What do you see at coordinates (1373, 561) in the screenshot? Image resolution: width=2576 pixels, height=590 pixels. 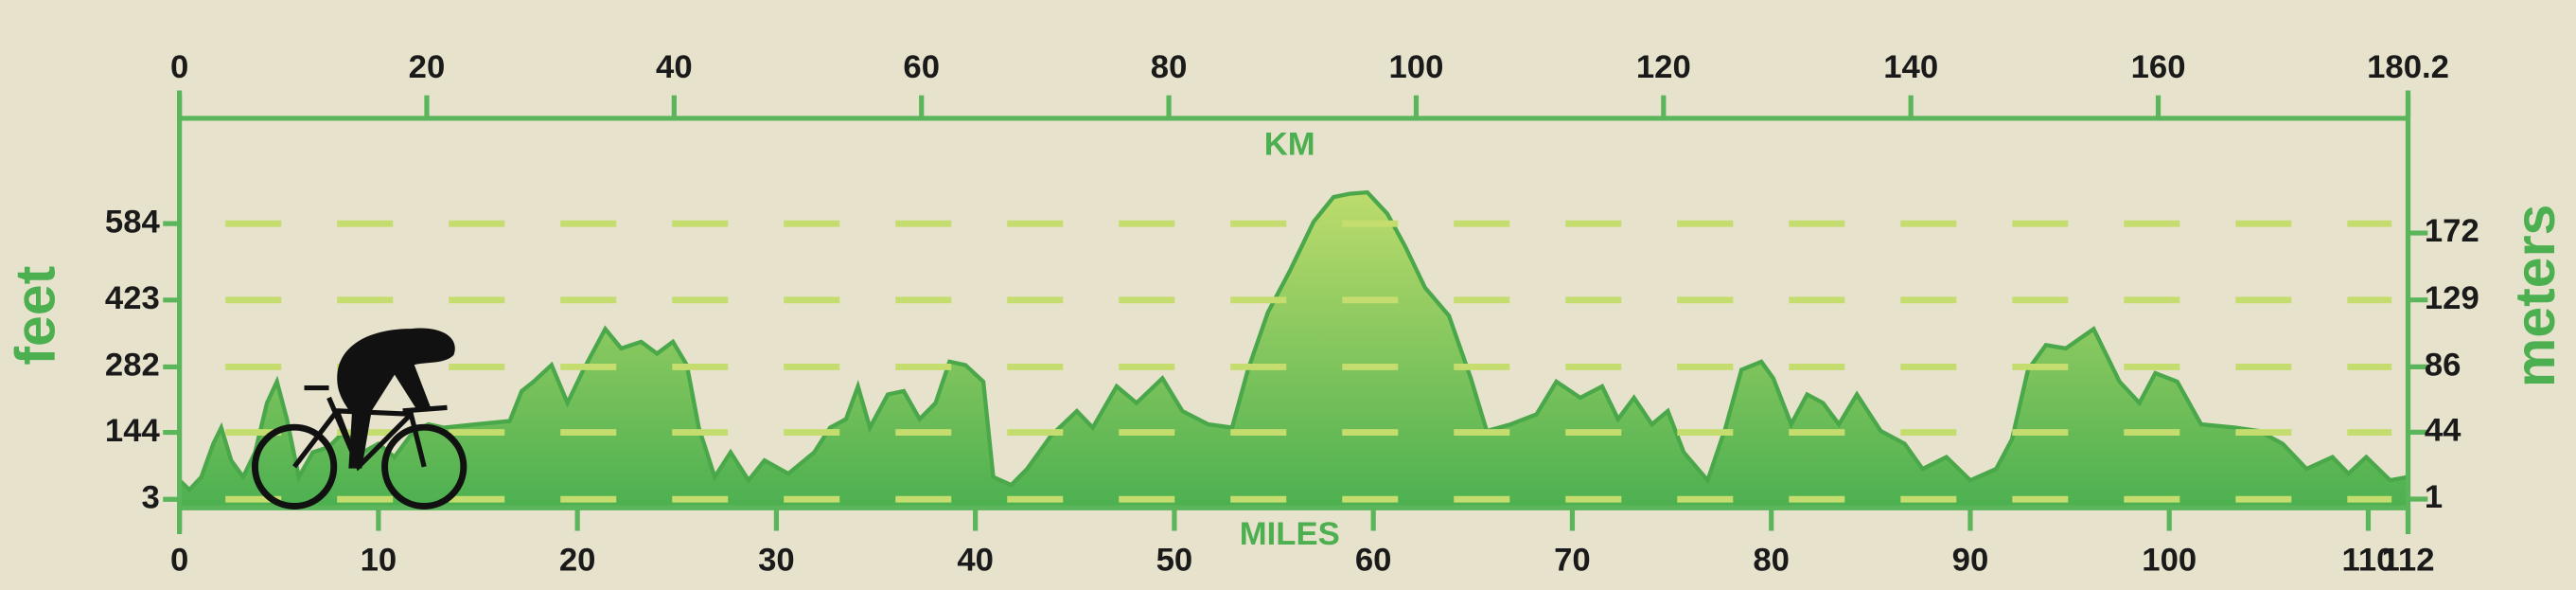 I see `x-tick-label: 60` at bounding box center [1373, 561].